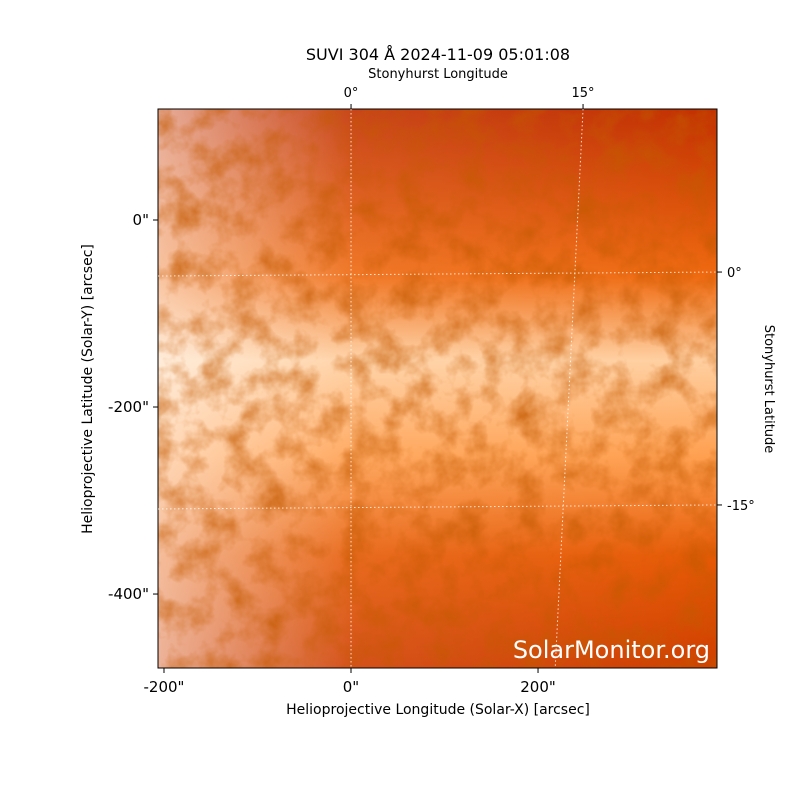  I want to click on y-tick-label: 0", so click(141, 220).